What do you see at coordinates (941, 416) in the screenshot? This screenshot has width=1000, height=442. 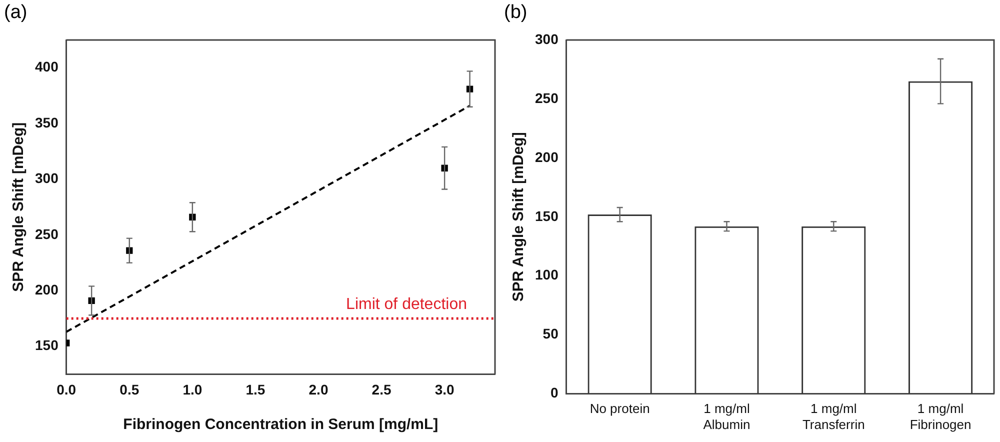 I see `x-tick-label: 1 mg/ml Fibrinogen` at bounding box center [941, 416].